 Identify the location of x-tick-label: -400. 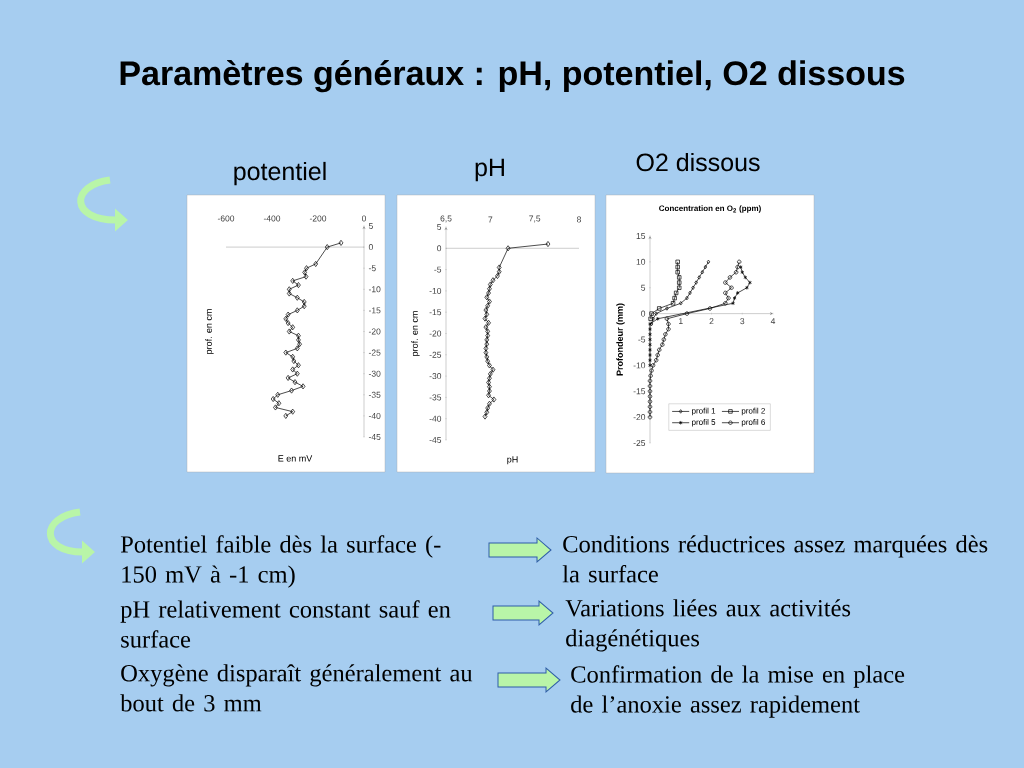
(272, 218).